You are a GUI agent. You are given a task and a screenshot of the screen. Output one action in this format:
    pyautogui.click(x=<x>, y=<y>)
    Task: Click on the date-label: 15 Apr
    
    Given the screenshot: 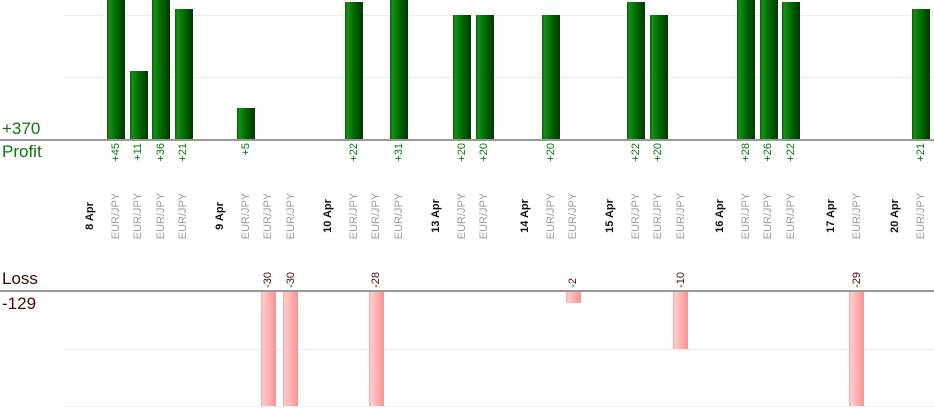 What is the action you would take?
    pyautogui.click(x=610, y=216)
    